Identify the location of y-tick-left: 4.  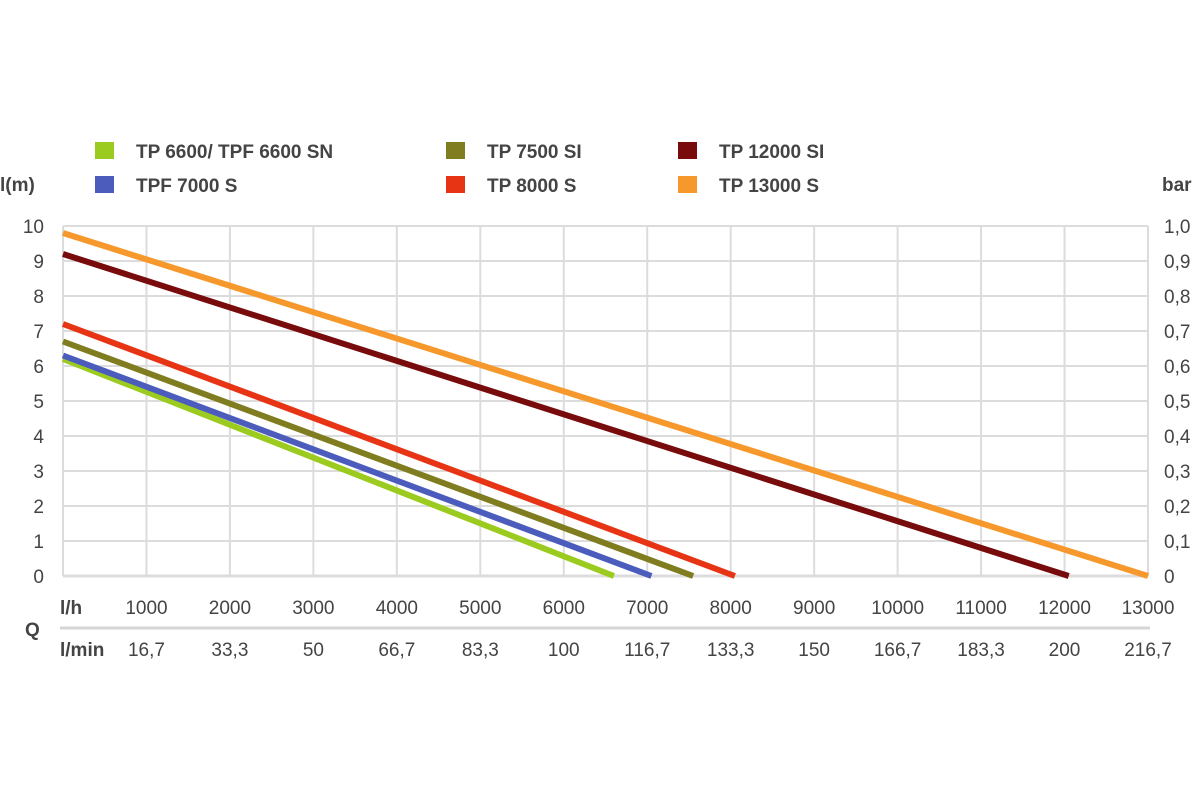
(38, 437).